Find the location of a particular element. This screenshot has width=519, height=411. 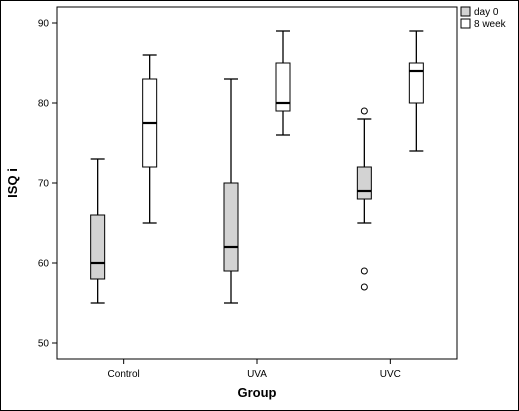

y-tick-label: 80 is located at coordinates (44, 104).